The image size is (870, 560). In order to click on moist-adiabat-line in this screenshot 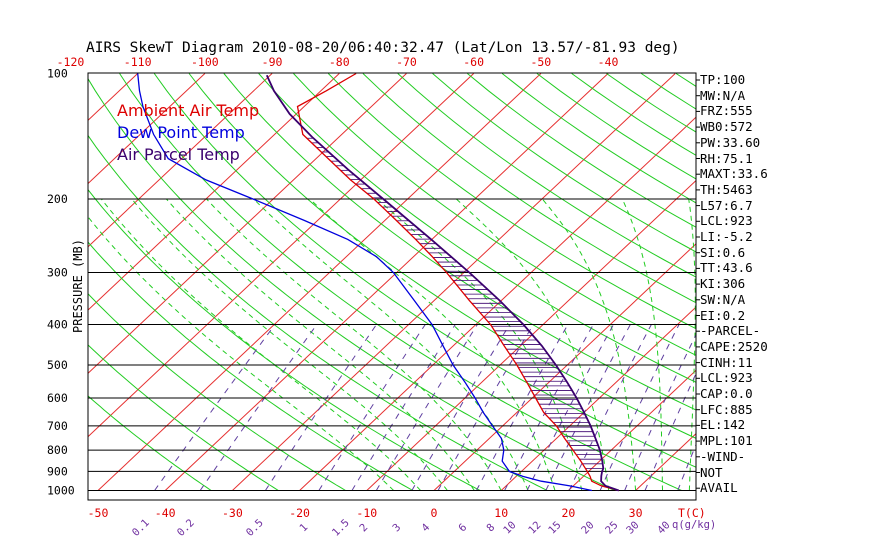, I will do `click(479, 344)`.